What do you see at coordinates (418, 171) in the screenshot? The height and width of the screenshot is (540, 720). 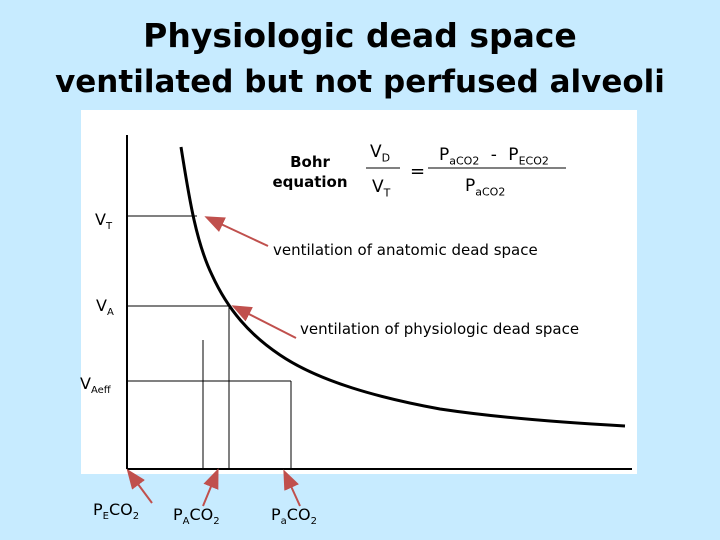 I see `equation-equals: =` at bounding box center [418, 171].